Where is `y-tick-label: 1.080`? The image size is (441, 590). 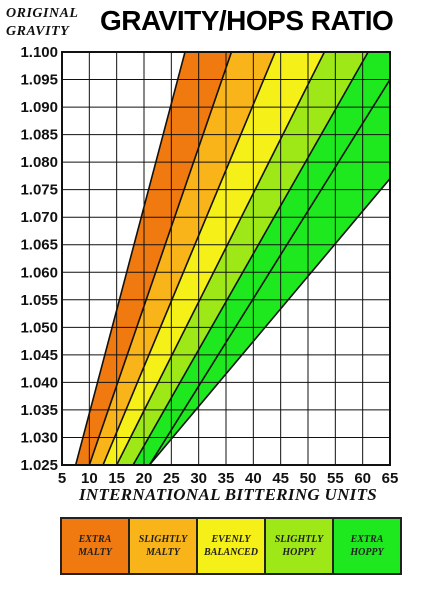 y-tick-label: 1.080 is located at coordinates (39, 162).